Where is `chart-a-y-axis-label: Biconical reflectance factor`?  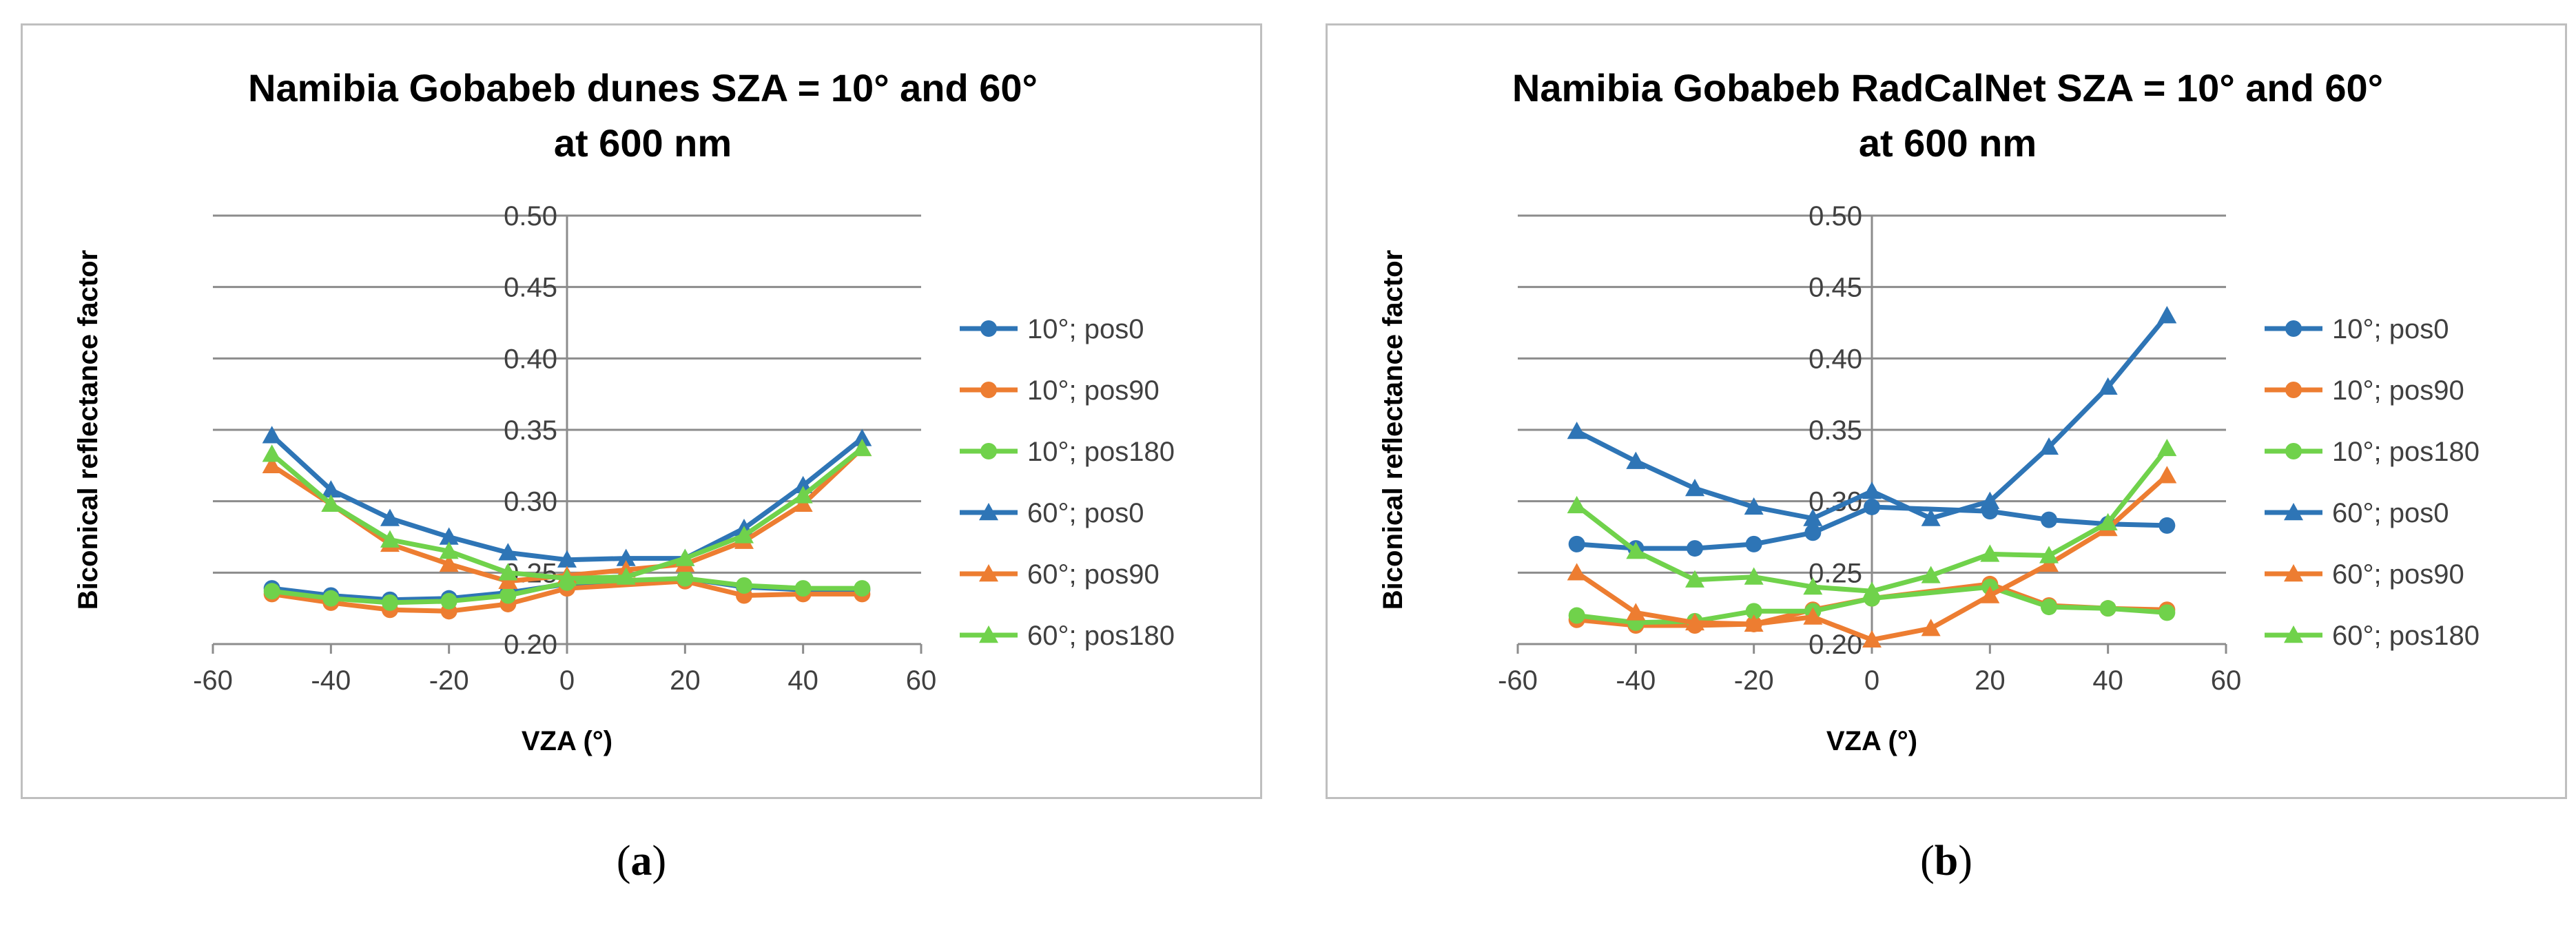
chart-a-y-axis-label: Biconical reflectance factor is located at coordinates (88, 430).